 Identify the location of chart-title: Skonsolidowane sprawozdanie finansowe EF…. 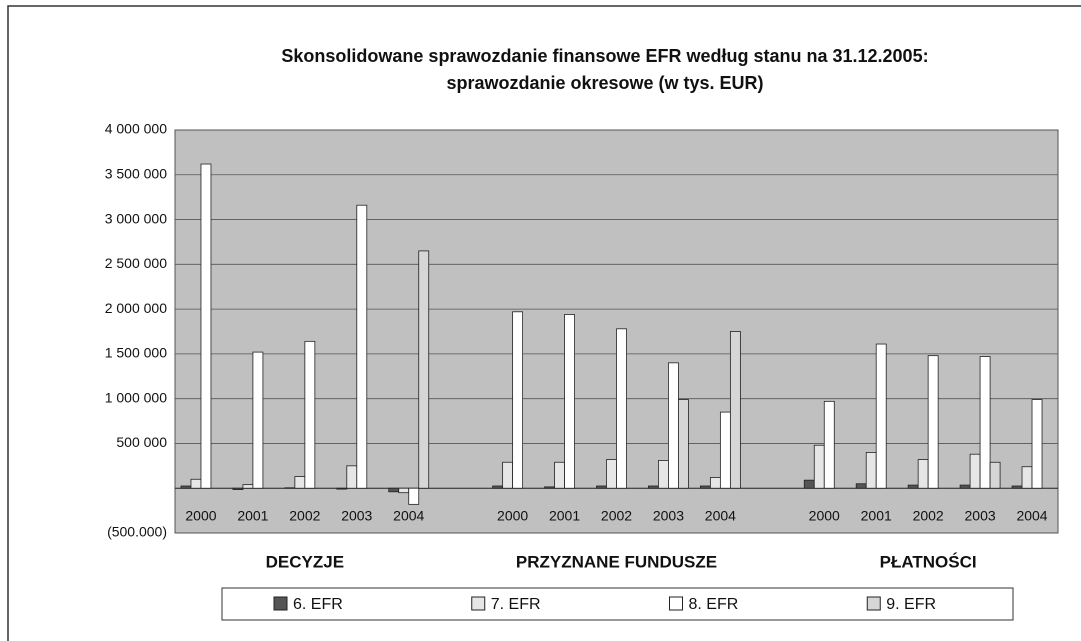
(604, 56).